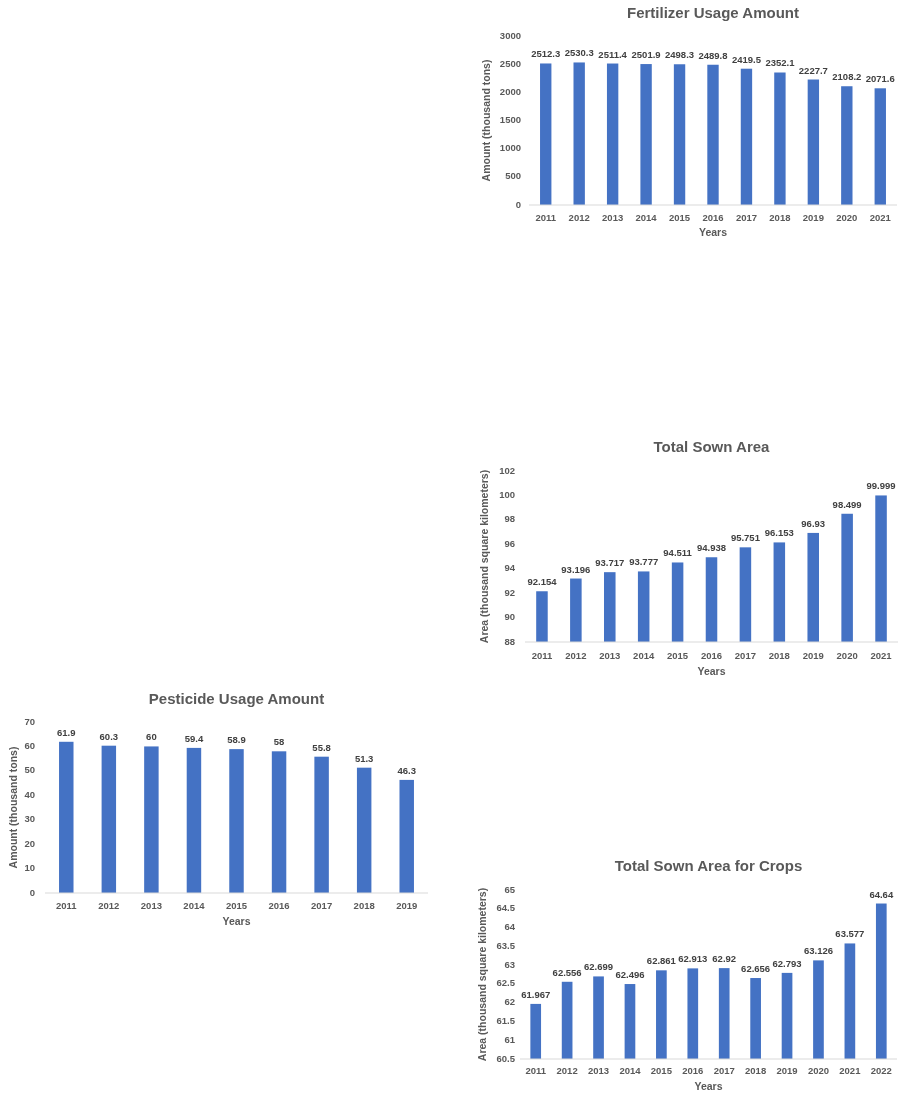  Describe the element at coordinates (510, 63) in the screenshot. I see `y-tick-label: 2500` at that location.